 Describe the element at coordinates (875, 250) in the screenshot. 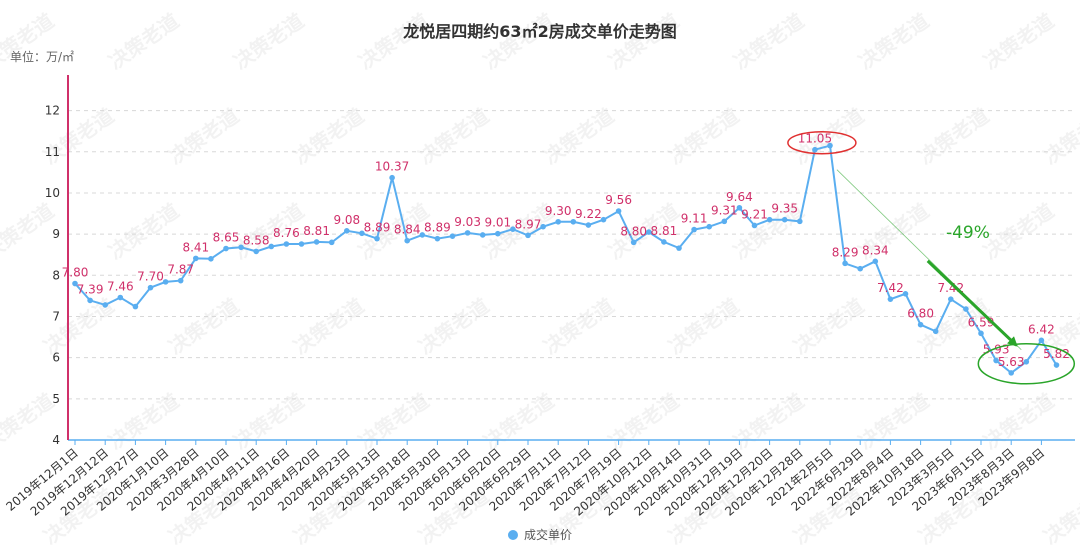

I see `data-label: 8.34` at that location.